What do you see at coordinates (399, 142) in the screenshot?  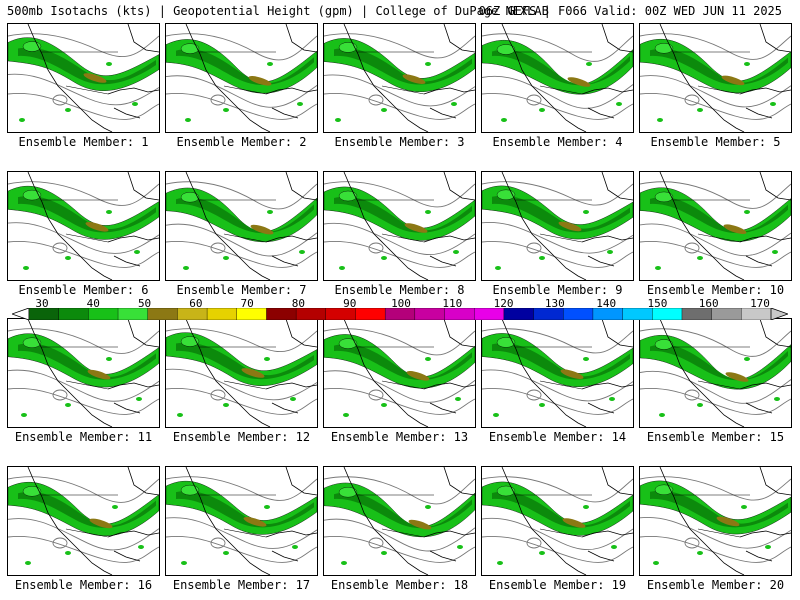 I see `ensemble-member-label: Ensemble Member: 3` at bounding box center [399, 142].